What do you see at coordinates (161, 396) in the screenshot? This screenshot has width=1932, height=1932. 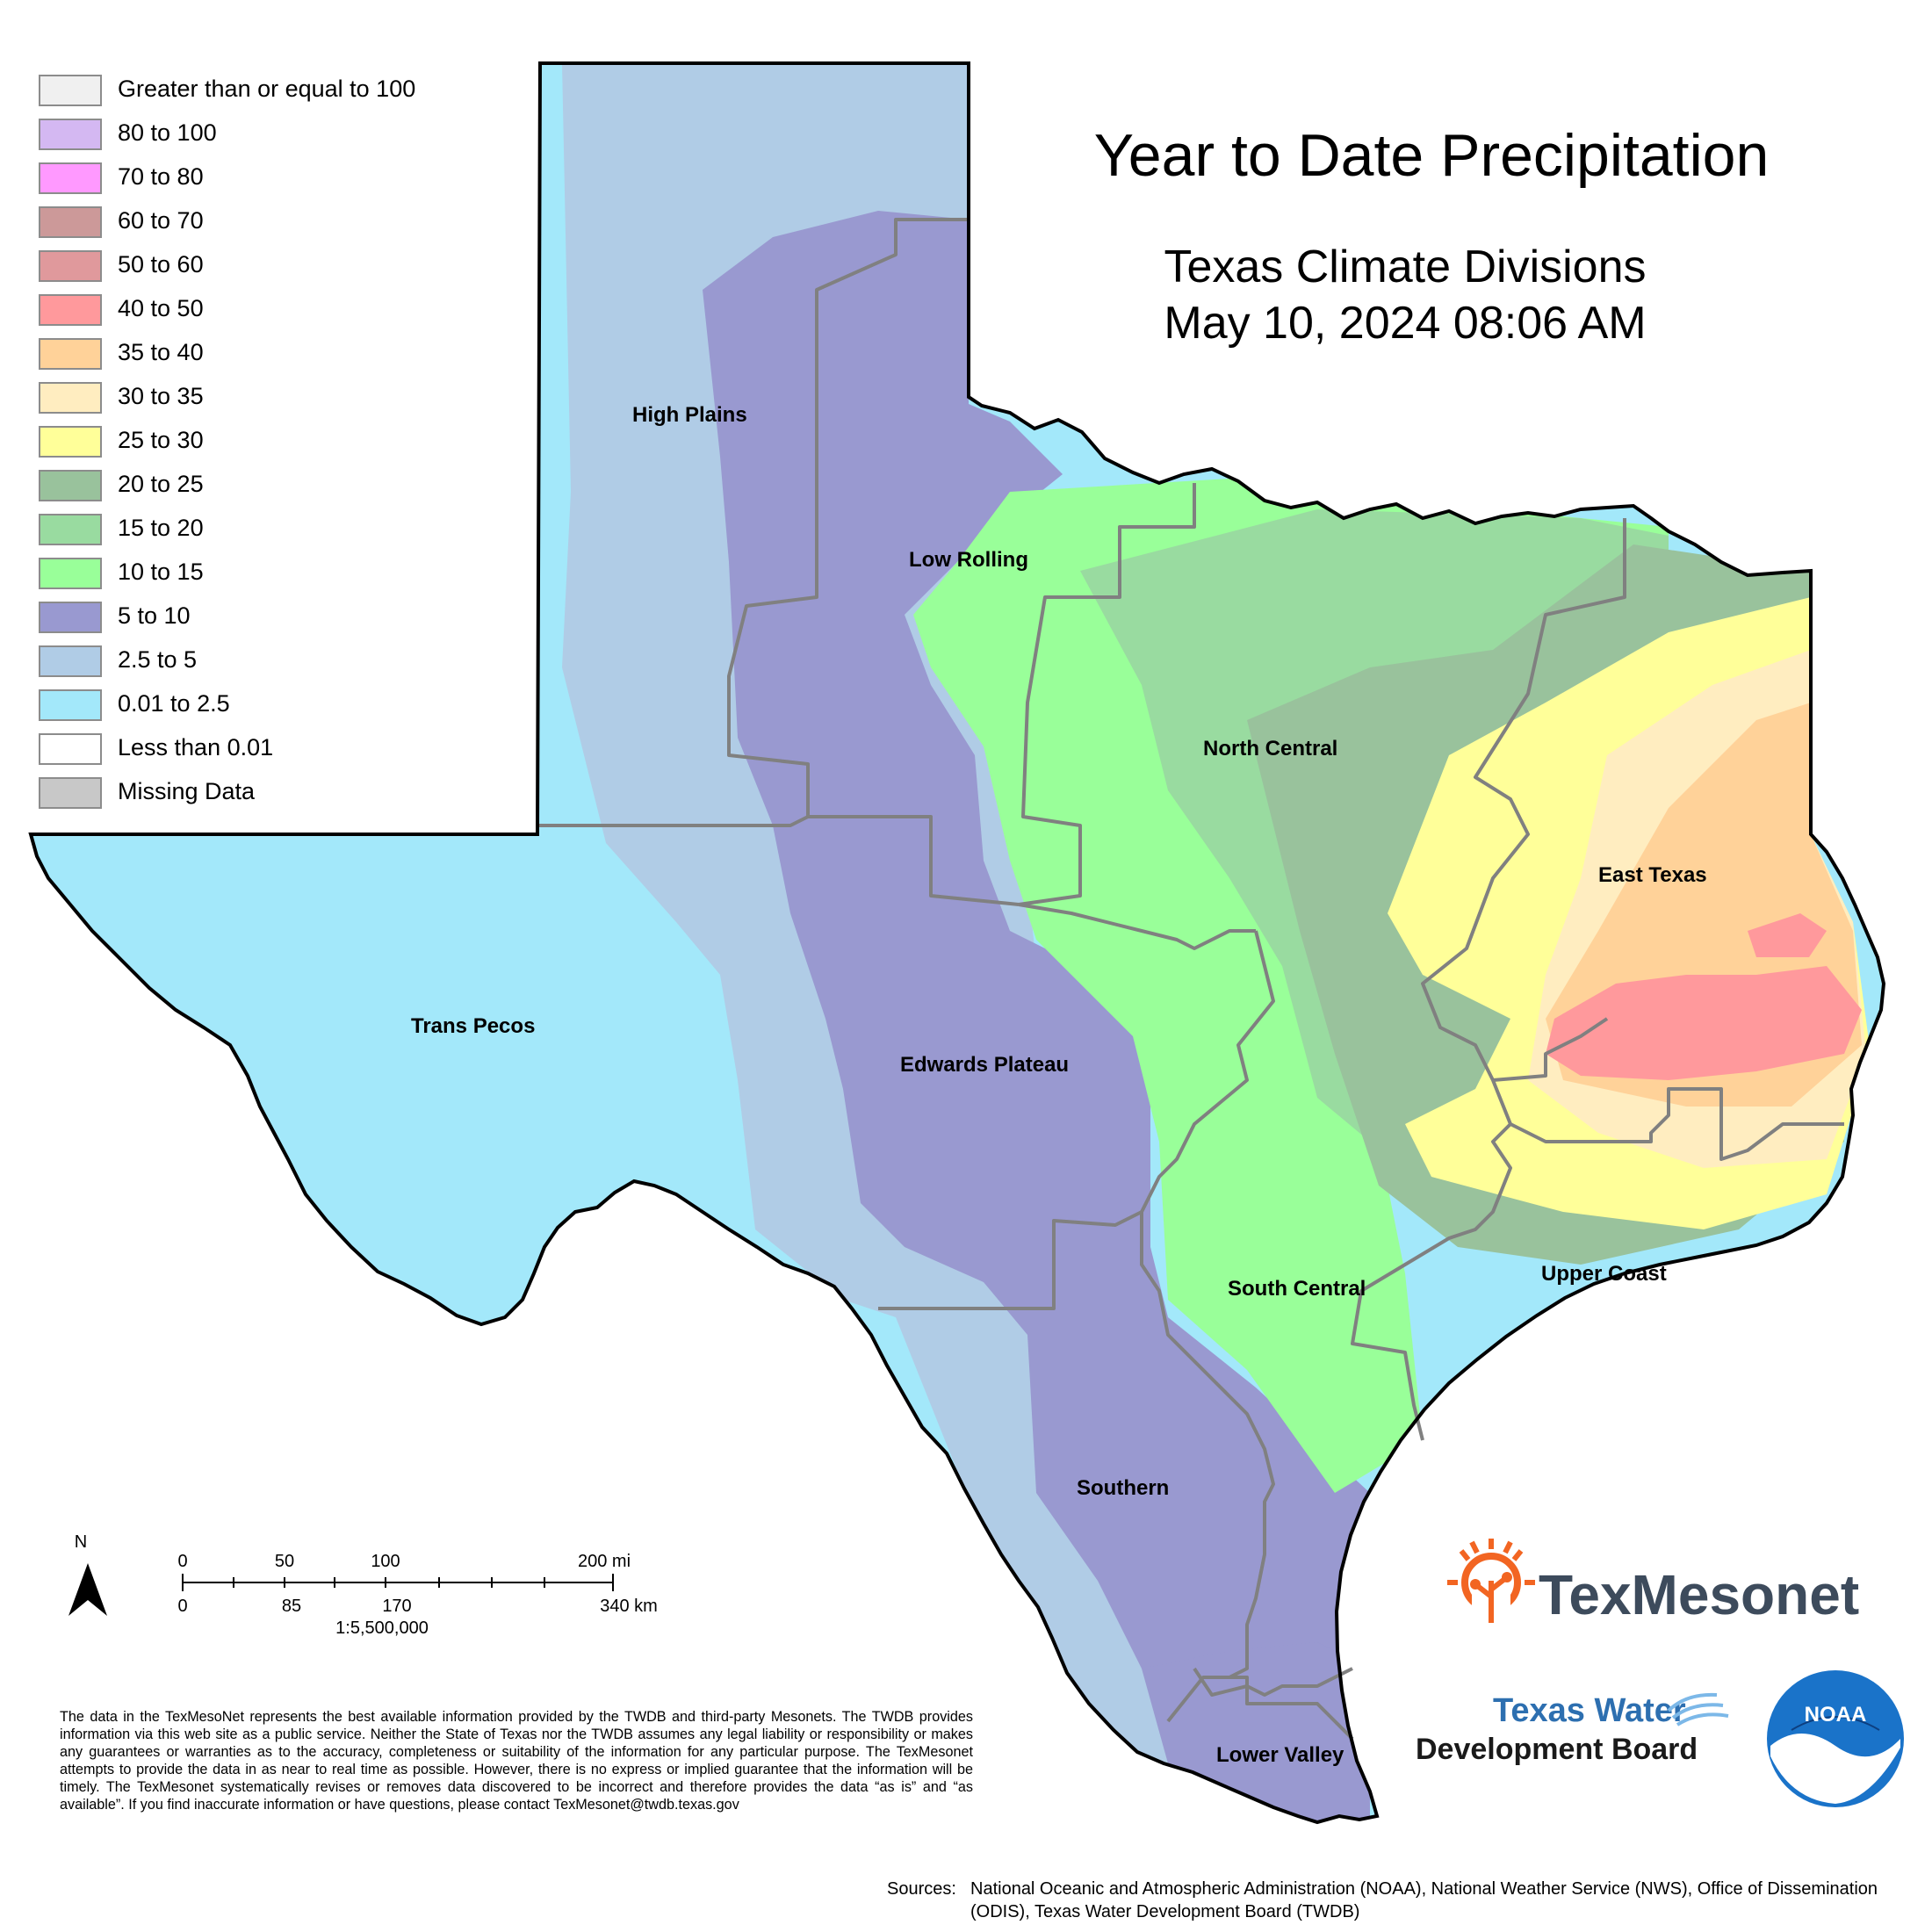 I see `legend-label: 30 to 35` at bounding box center [161, 396].